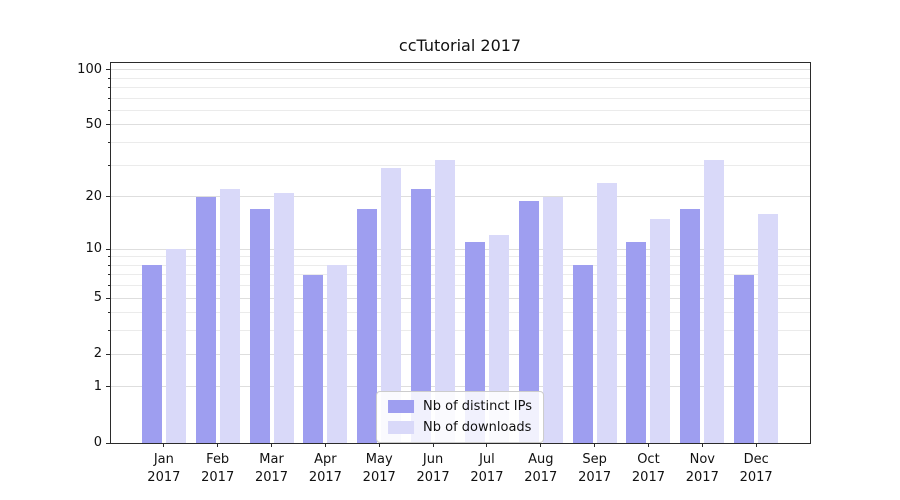  Describe the element at coordinates (460, 427) in the screenshot. I see `legend-item-downloads: Nb of downloads` at that location.